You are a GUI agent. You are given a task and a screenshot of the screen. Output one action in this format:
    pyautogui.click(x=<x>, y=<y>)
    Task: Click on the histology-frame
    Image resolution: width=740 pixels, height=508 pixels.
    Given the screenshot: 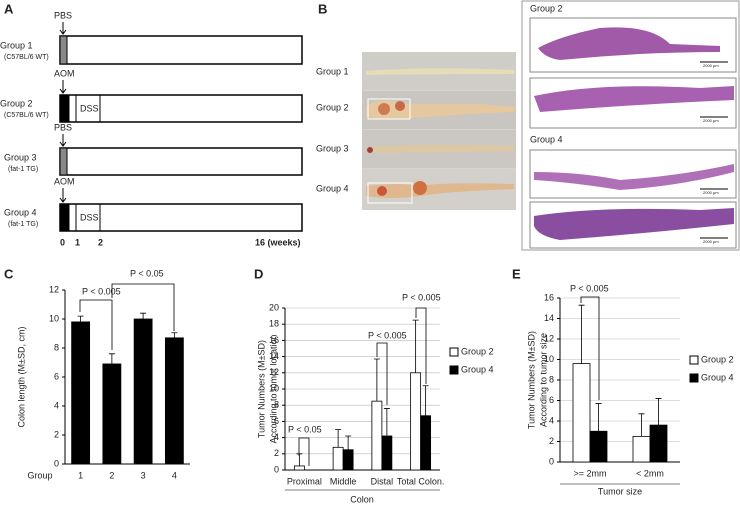 What is the action you would take?
    pyautogui.click(x=630, y=125)
    